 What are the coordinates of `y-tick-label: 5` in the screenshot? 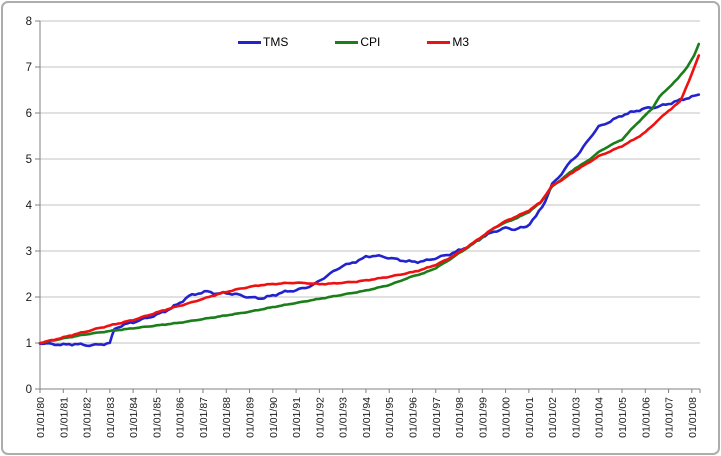 It's located at (29, 160).